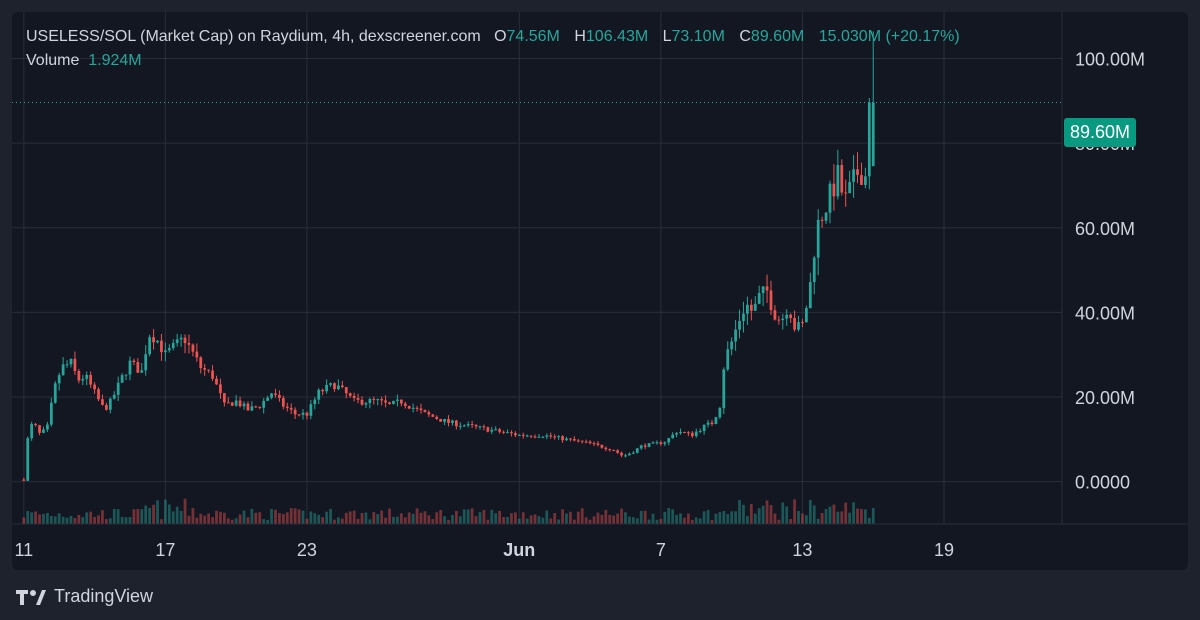 This screenshot has width=1200, height=620. I want to click on legend-change: 15.030M (+20.17%), so click(889, 36).